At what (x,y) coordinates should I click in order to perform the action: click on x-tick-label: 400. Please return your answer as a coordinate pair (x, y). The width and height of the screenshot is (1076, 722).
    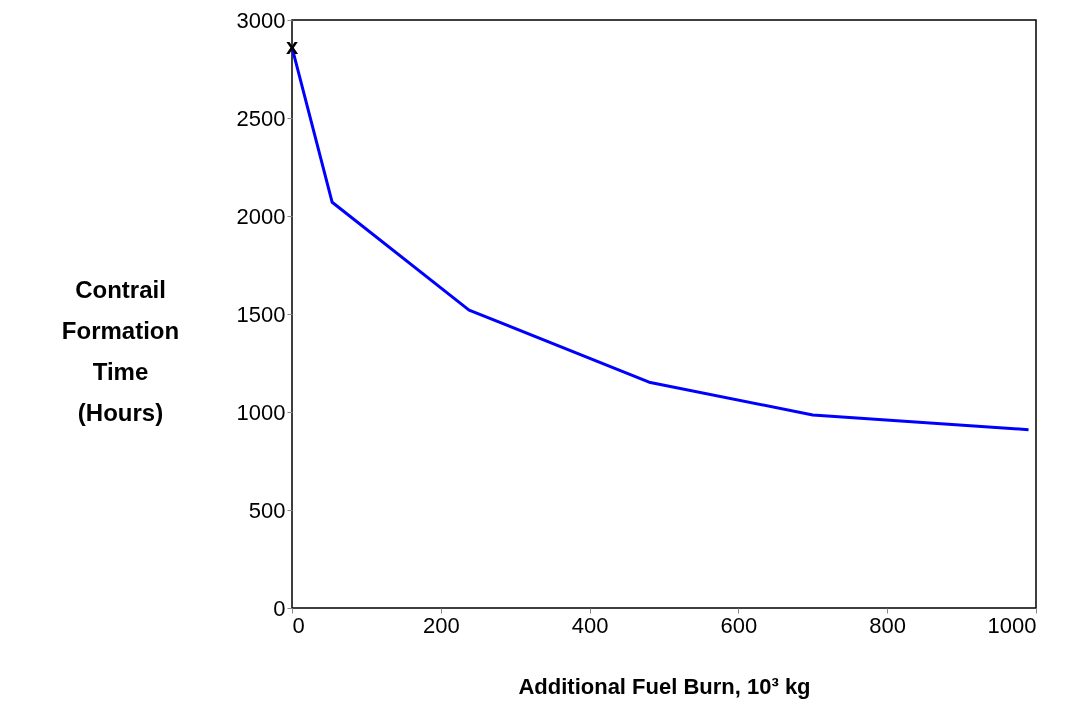
    Looking at the image, I should click on (590, 625).